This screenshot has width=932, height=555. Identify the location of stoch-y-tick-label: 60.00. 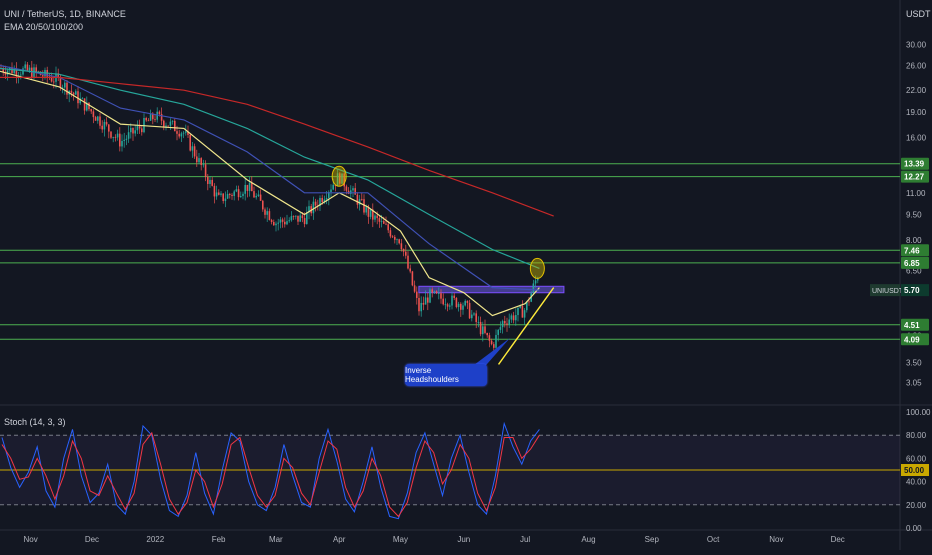
(916, 458).